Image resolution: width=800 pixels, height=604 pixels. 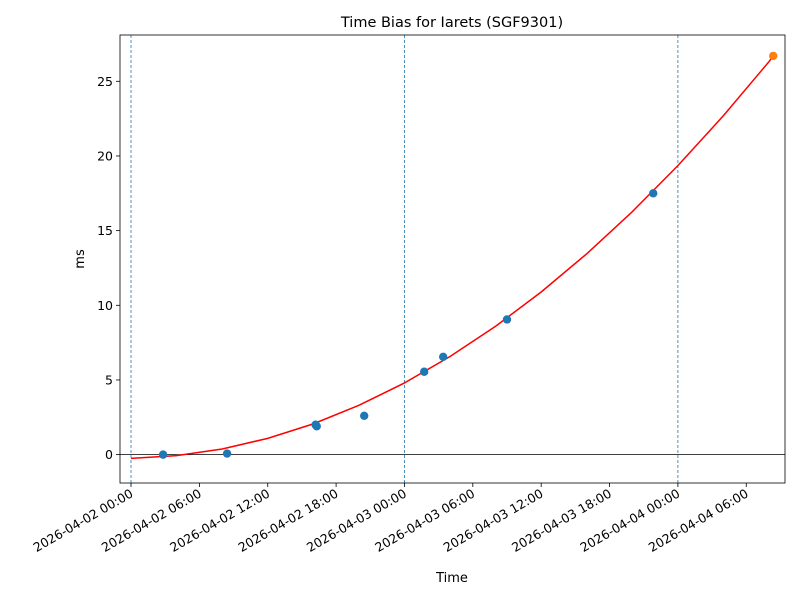 What do you see at coordinates (105, 230) in the screenshot?
I see `y-tick-label: 15` at bounding box center [105, 230].